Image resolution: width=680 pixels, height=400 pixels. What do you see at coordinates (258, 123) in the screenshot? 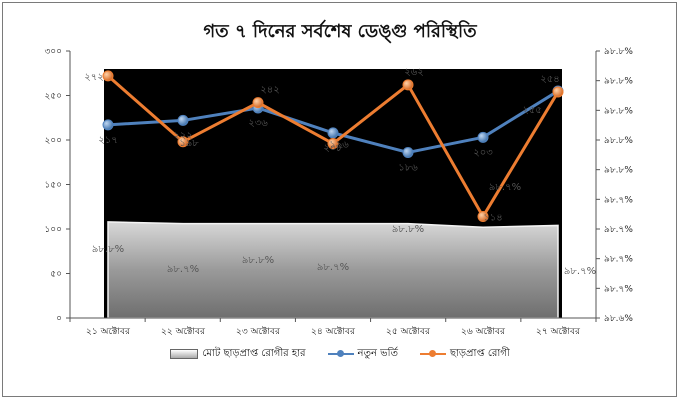
I see `data-label-new: ২৩৬` at bounding box center [258, 123].